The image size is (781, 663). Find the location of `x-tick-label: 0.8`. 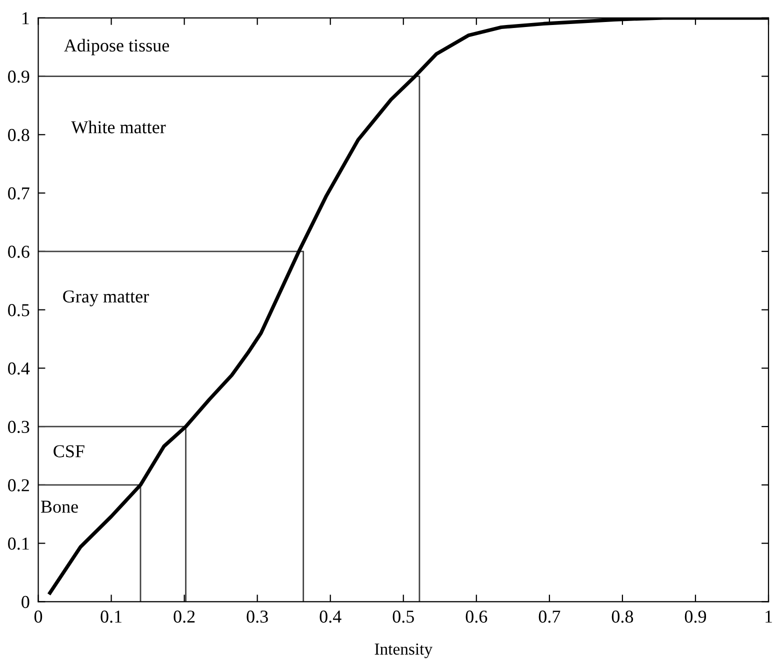

x-tick-label: 0.8 is located at coordinates (623, 616).